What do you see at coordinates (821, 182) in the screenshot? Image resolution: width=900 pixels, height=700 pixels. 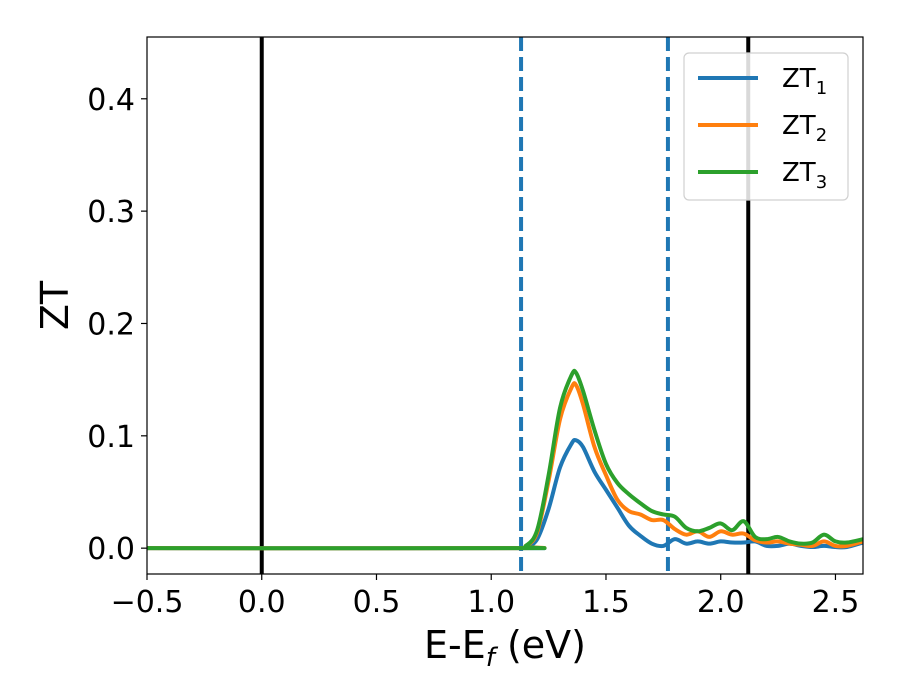 I see `legend-label-sub: 3` at bounding box center [821, 182].